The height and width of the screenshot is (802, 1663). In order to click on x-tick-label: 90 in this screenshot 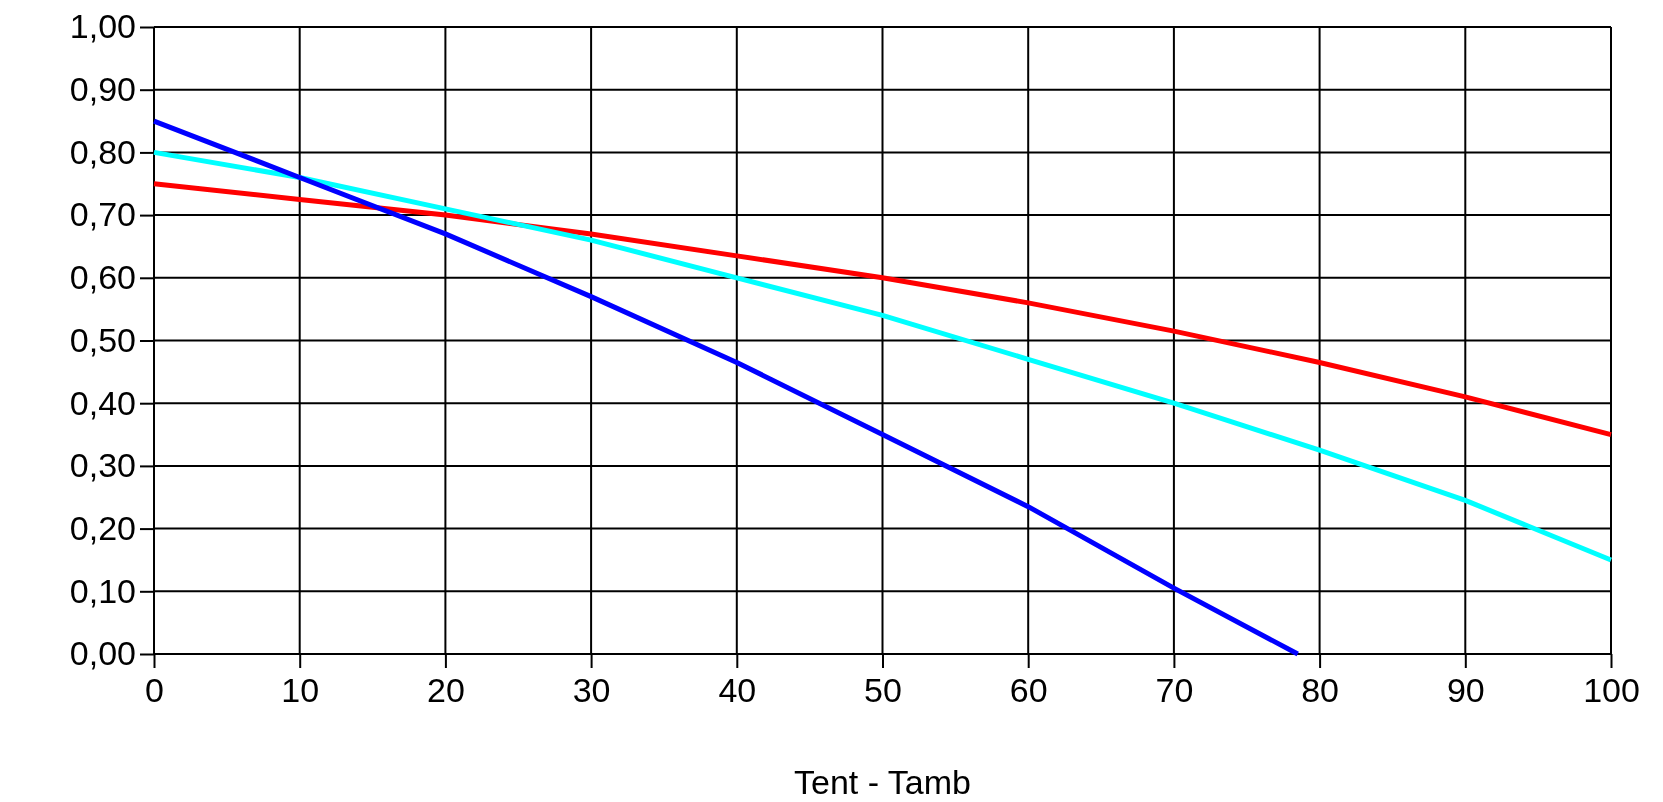, I will do `click(1465, 690)`.